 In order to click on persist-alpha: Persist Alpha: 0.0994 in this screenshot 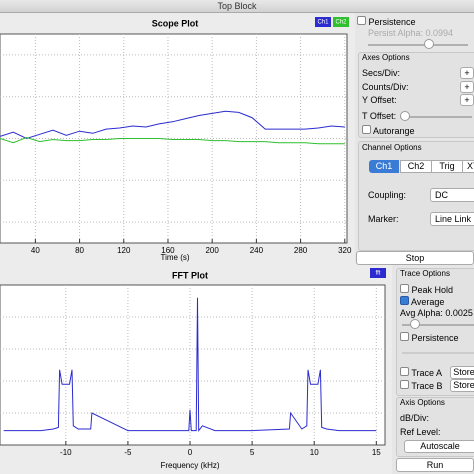, I will do `click(411, 33)`.